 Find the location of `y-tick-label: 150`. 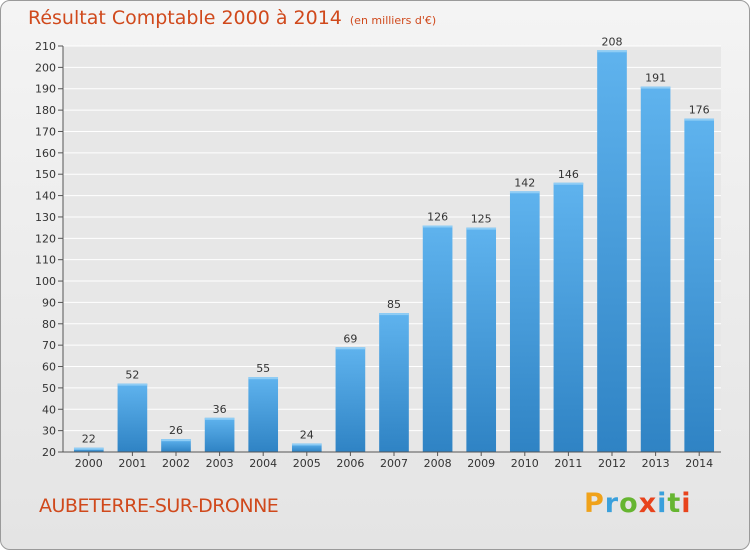

y-tick-label: 150 is located at coordinates (45, 174).